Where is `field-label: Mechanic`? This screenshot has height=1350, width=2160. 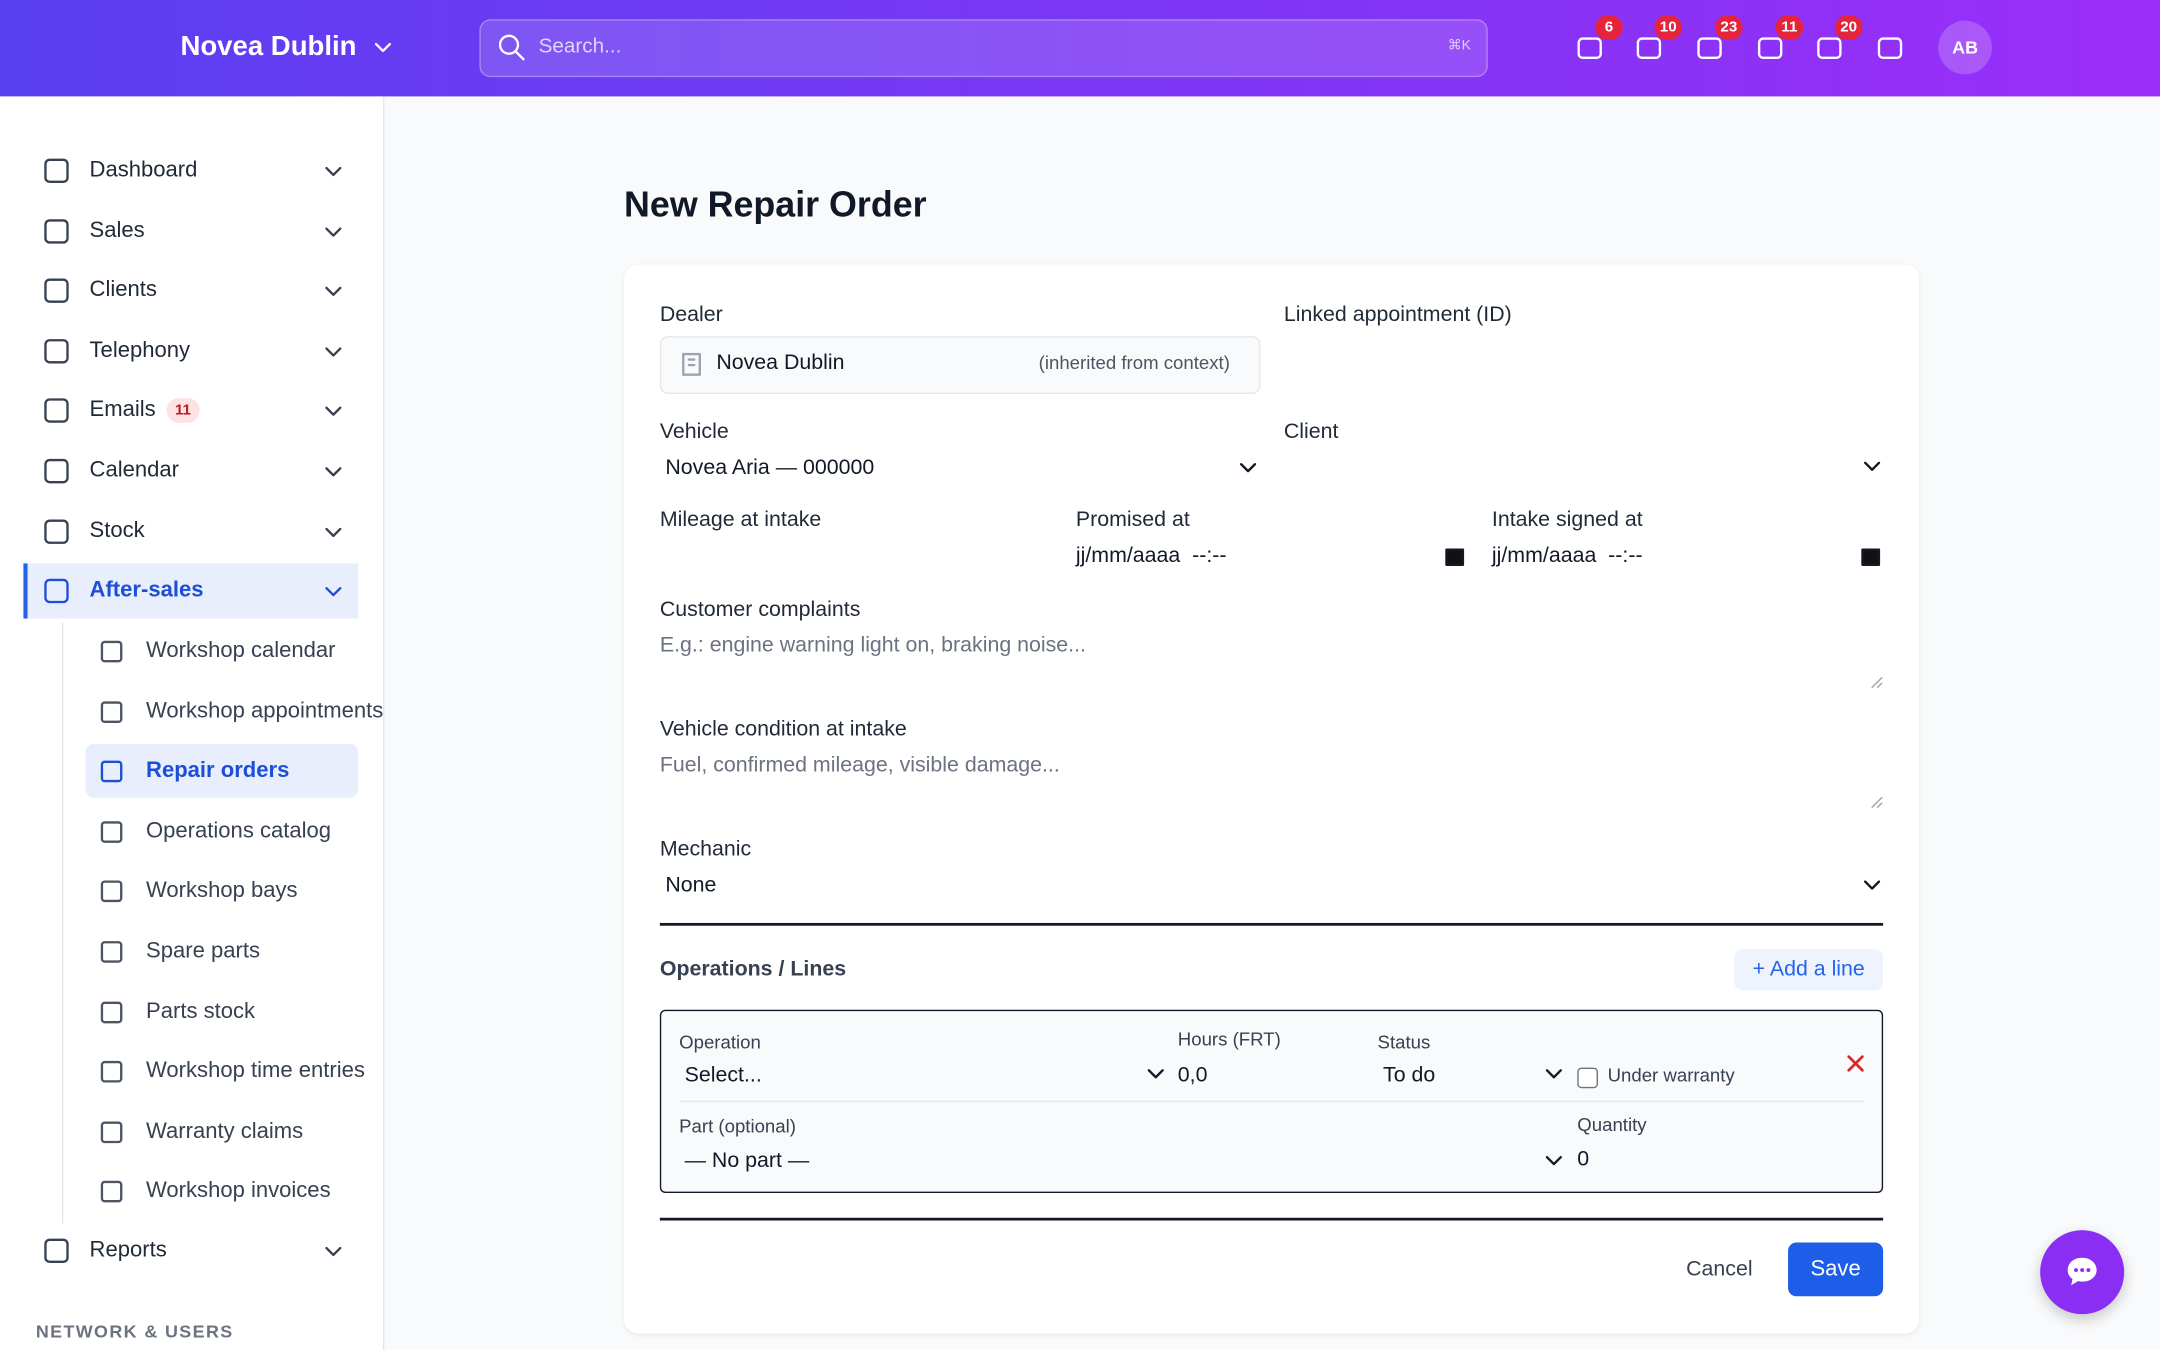
field-label: Mechanic is located at coordinates (705, 849).